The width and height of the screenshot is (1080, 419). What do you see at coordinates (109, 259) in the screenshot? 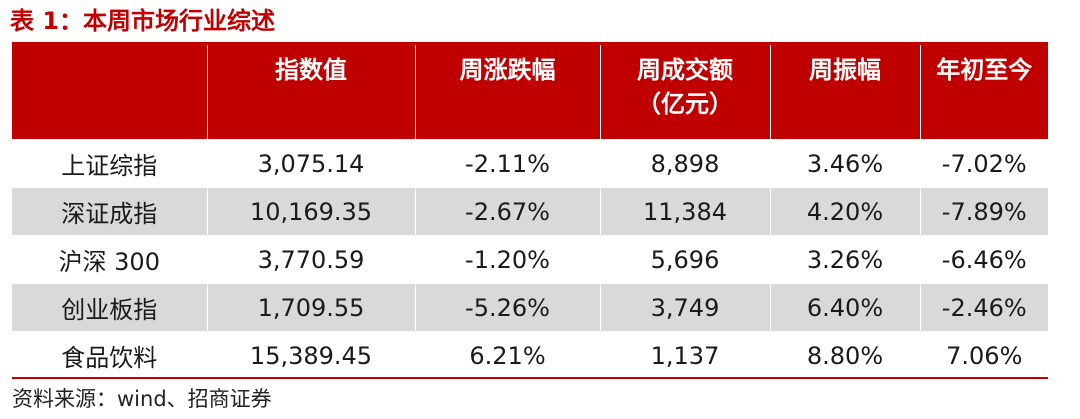
I see `row-label: 沪深 300` at bounding box center [109, 259].